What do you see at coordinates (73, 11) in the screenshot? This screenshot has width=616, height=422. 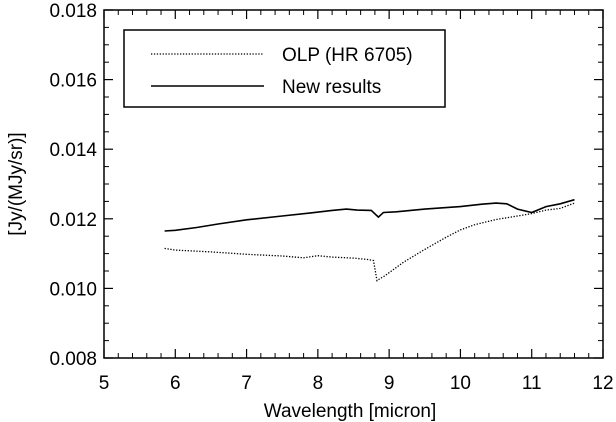 I see `y-tick-label: 0.018` at bounding box center [73, 11].